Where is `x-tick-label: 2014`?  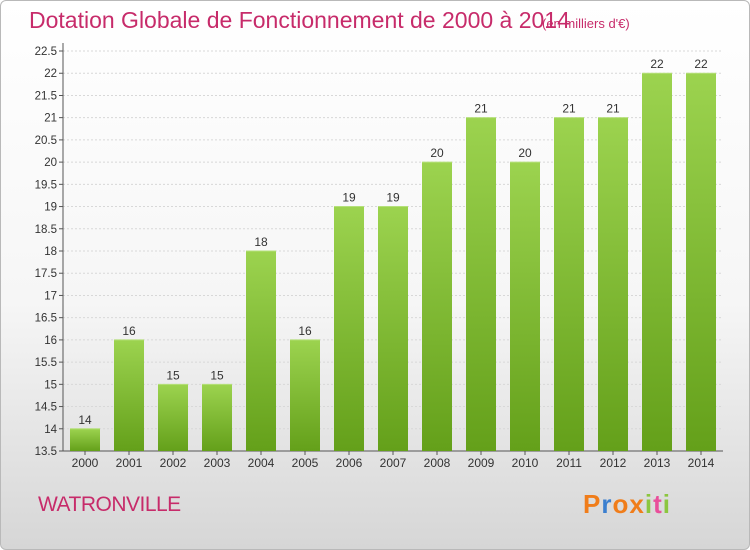 x-tick-label: 2014 is located at coordinates (701, 463).